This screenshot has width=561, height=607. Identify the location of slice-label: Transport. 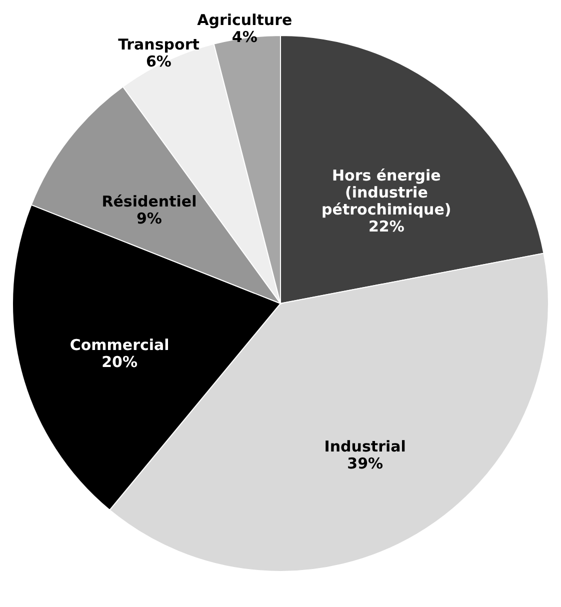
(159, 45).